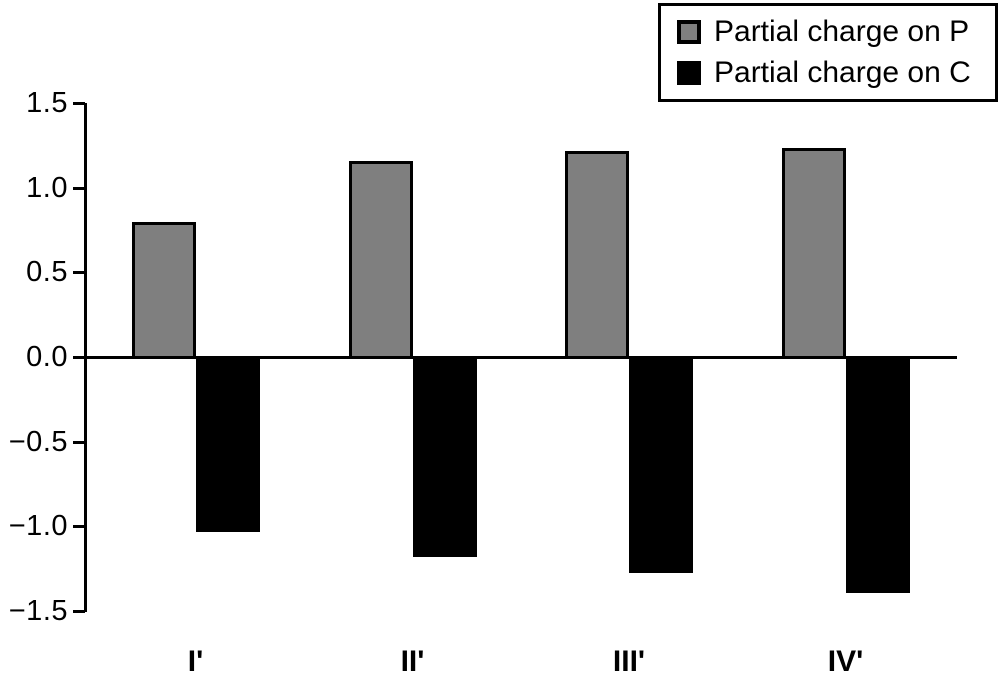  What do you see at coordinates (842, 31) in the screenshot?
I see `legend-label-p: Partial charge on P` at bounding box center [842, 31].